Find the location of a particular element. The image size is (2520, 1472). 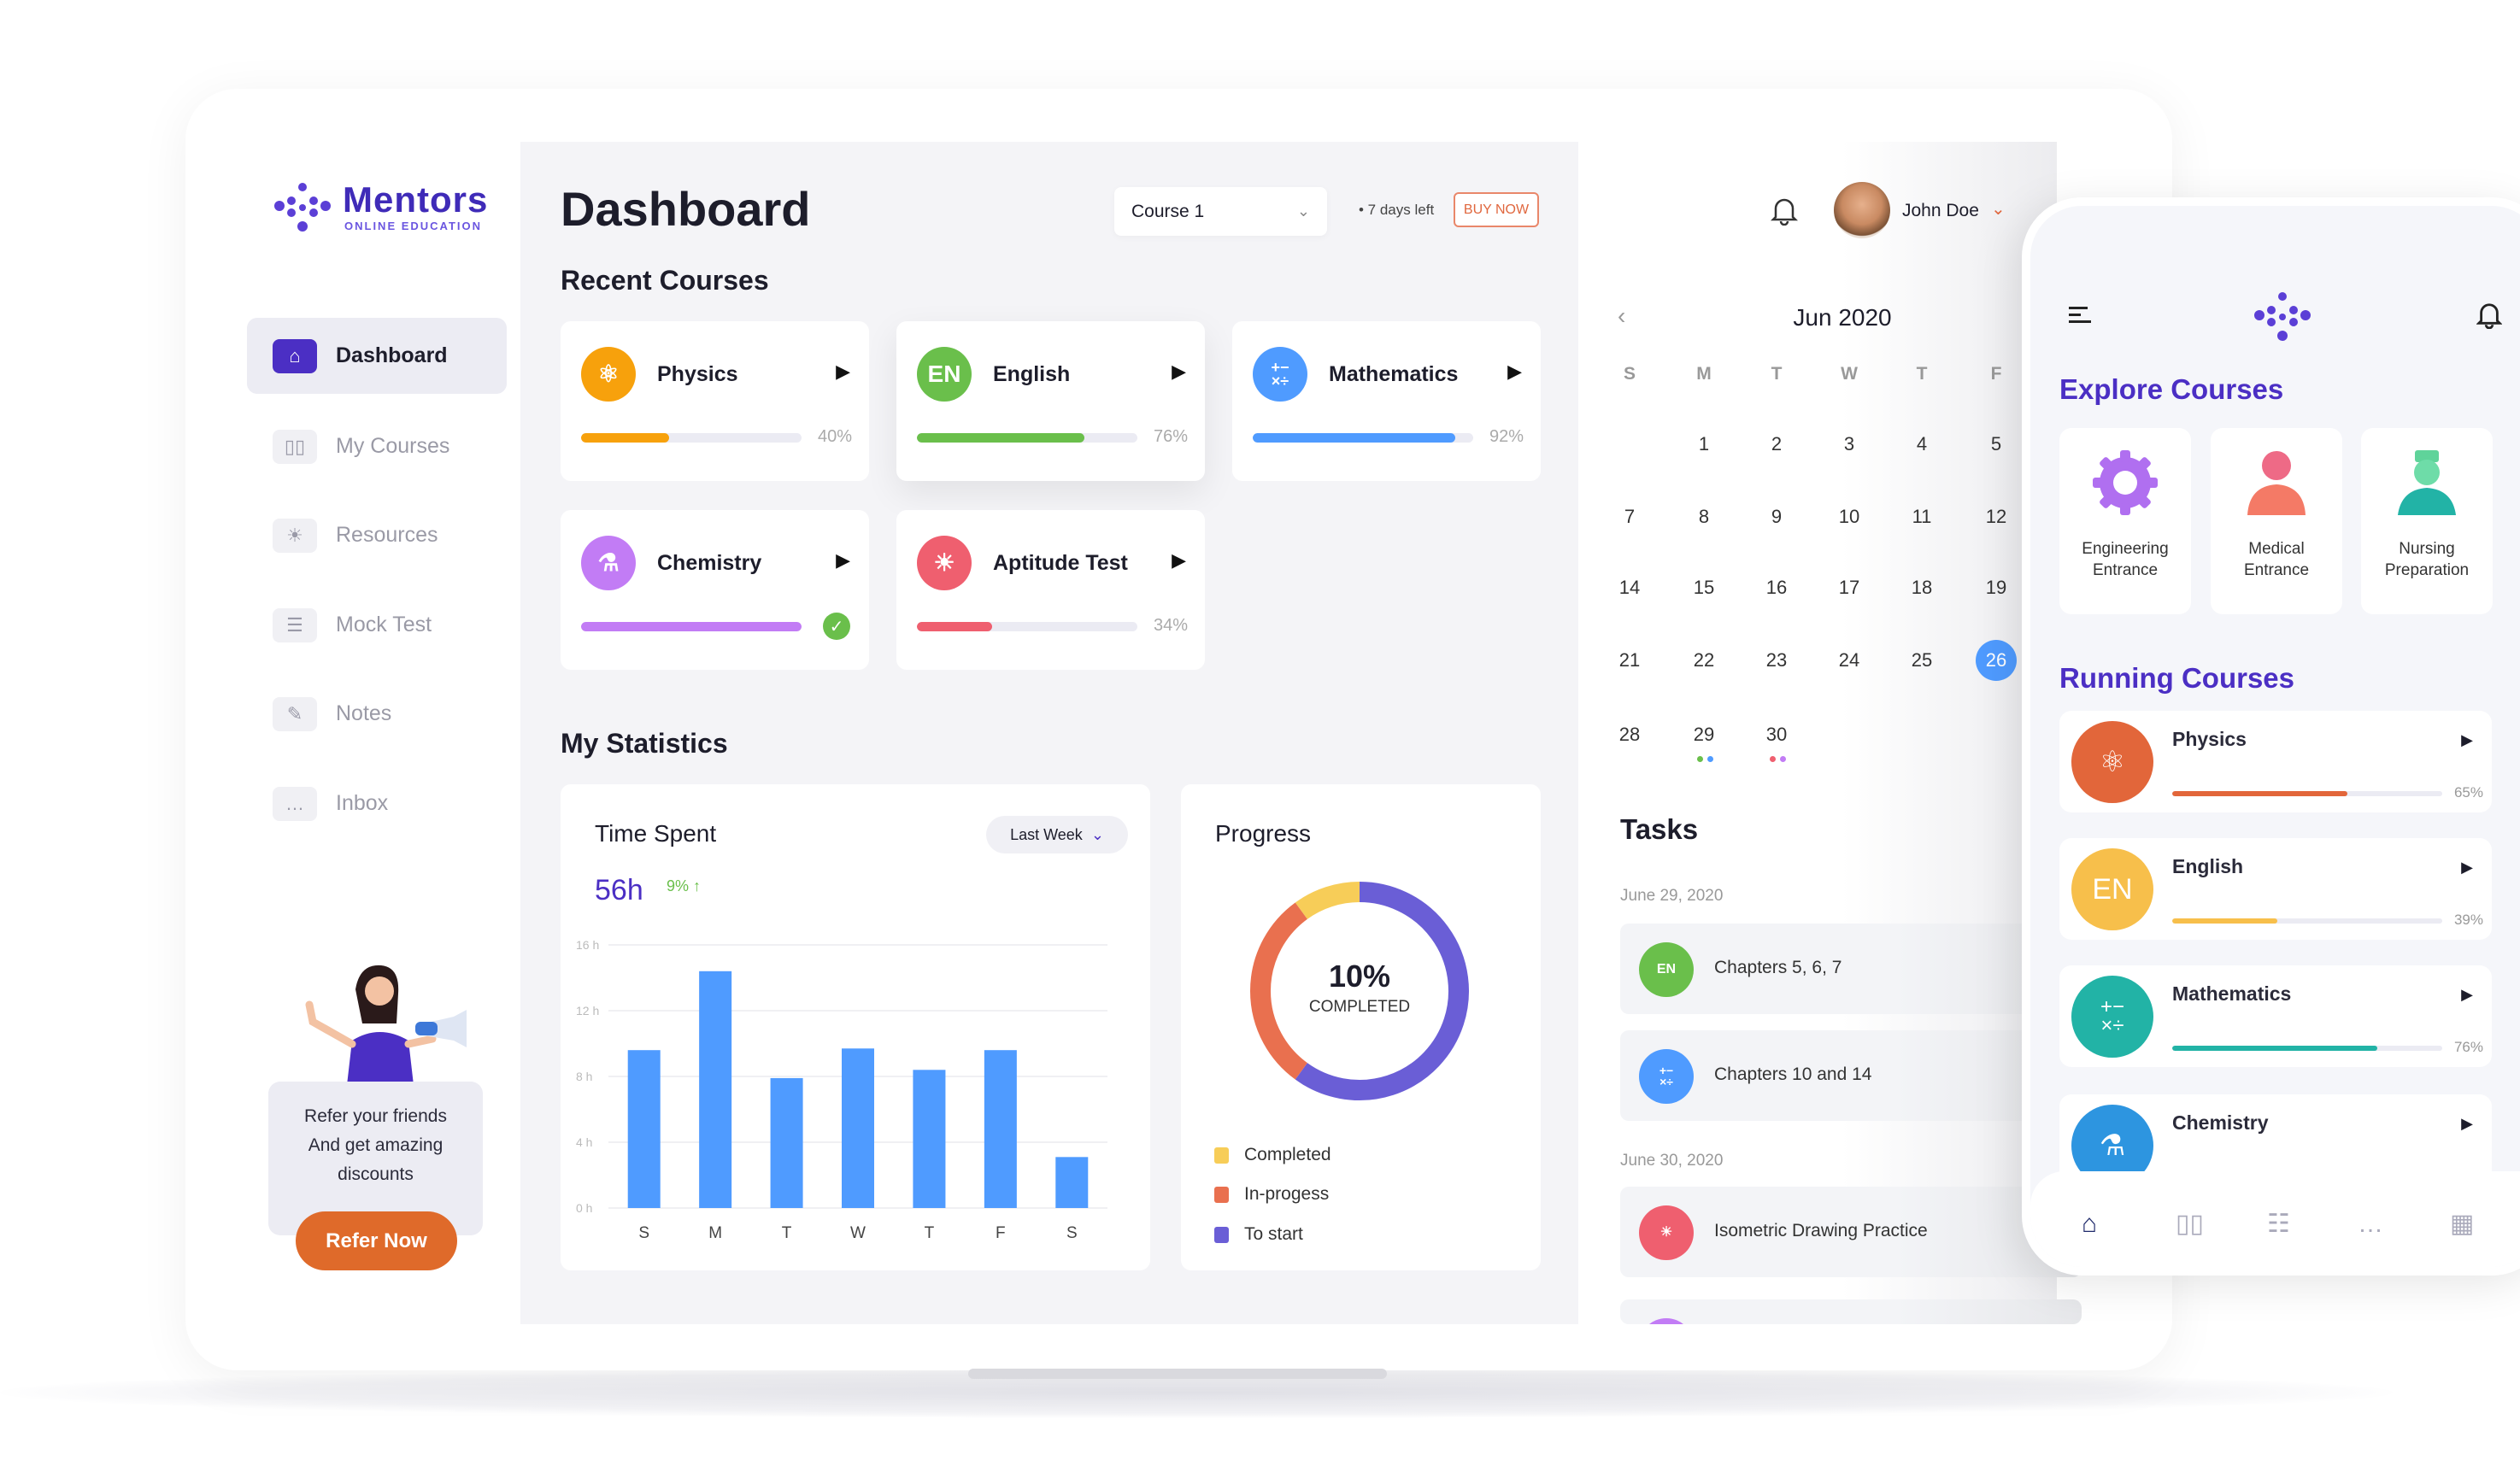

course-card: ⚗ Chemistry ▶ ✓ is located at coordinates (715, 590).